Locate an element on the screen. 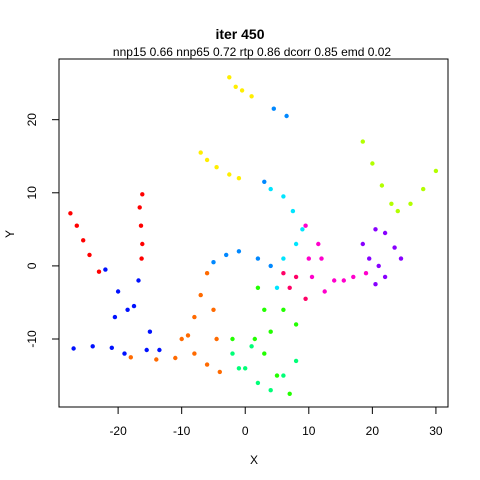 The height and width of the screenshot is (480, 480). y-tick-label: 0 is located at coordinates (32, 265).